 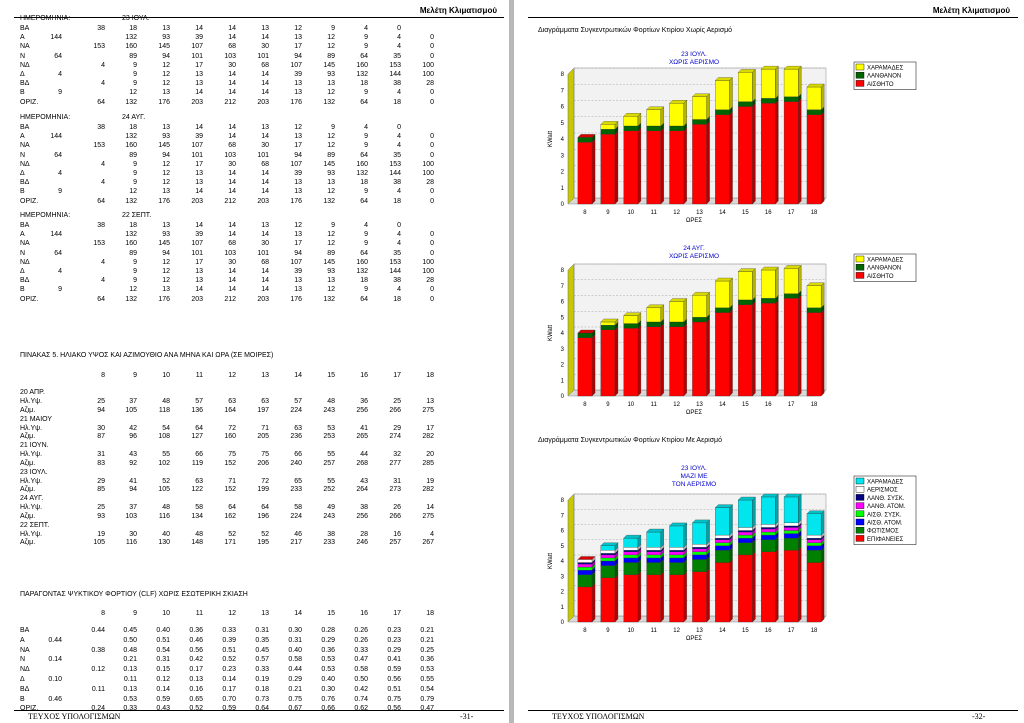 I want to click on row-value: 176, so click(x=296, y=102).